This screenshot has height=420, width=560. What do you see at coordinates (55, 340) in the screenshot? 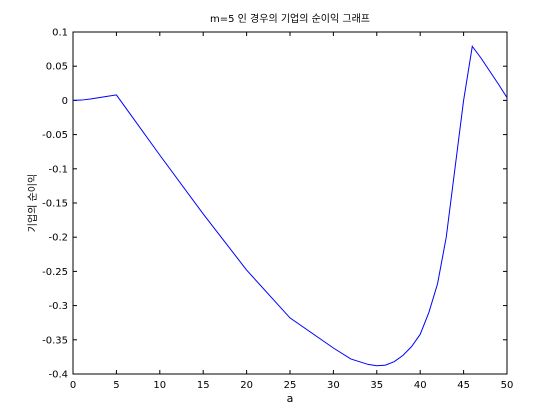
I see `y-tick-label: -0.35` at bounding box center [55, 340].